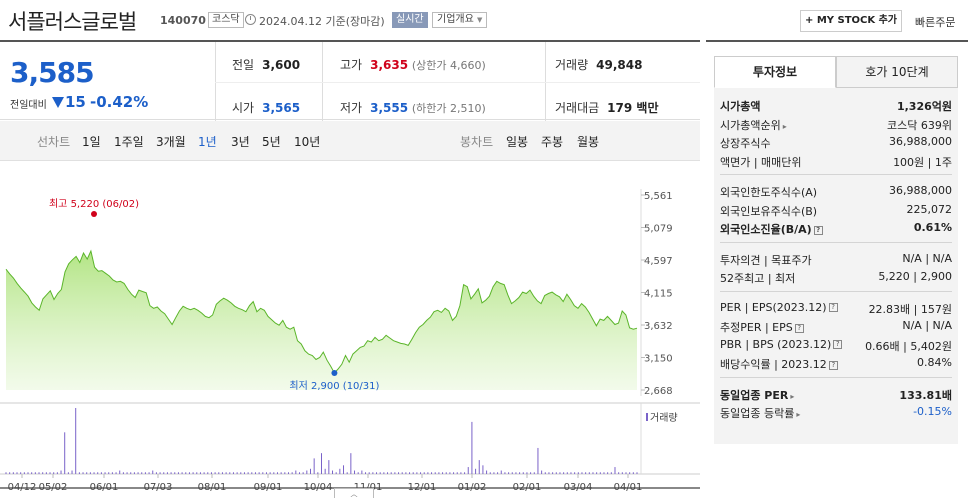 The width and height of the screenshot is (968, 500). What do you see at coordinates (334, 373) in the screenshot?
I see `low-point-marker` at bounding box center [334, 373].